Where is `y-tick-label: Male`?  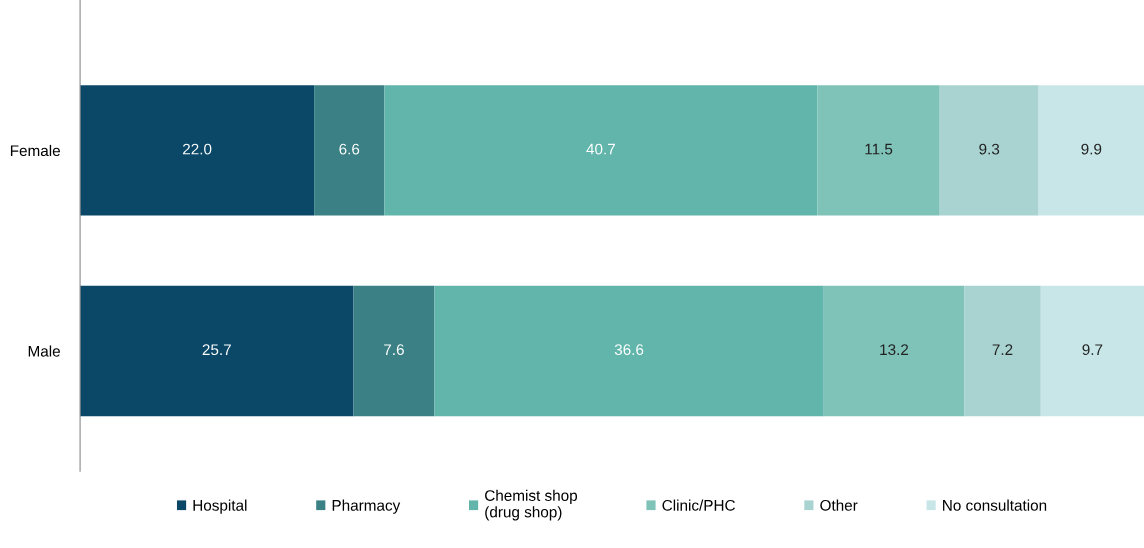
y-tick-label: Male is located at coordinates (44, 351).